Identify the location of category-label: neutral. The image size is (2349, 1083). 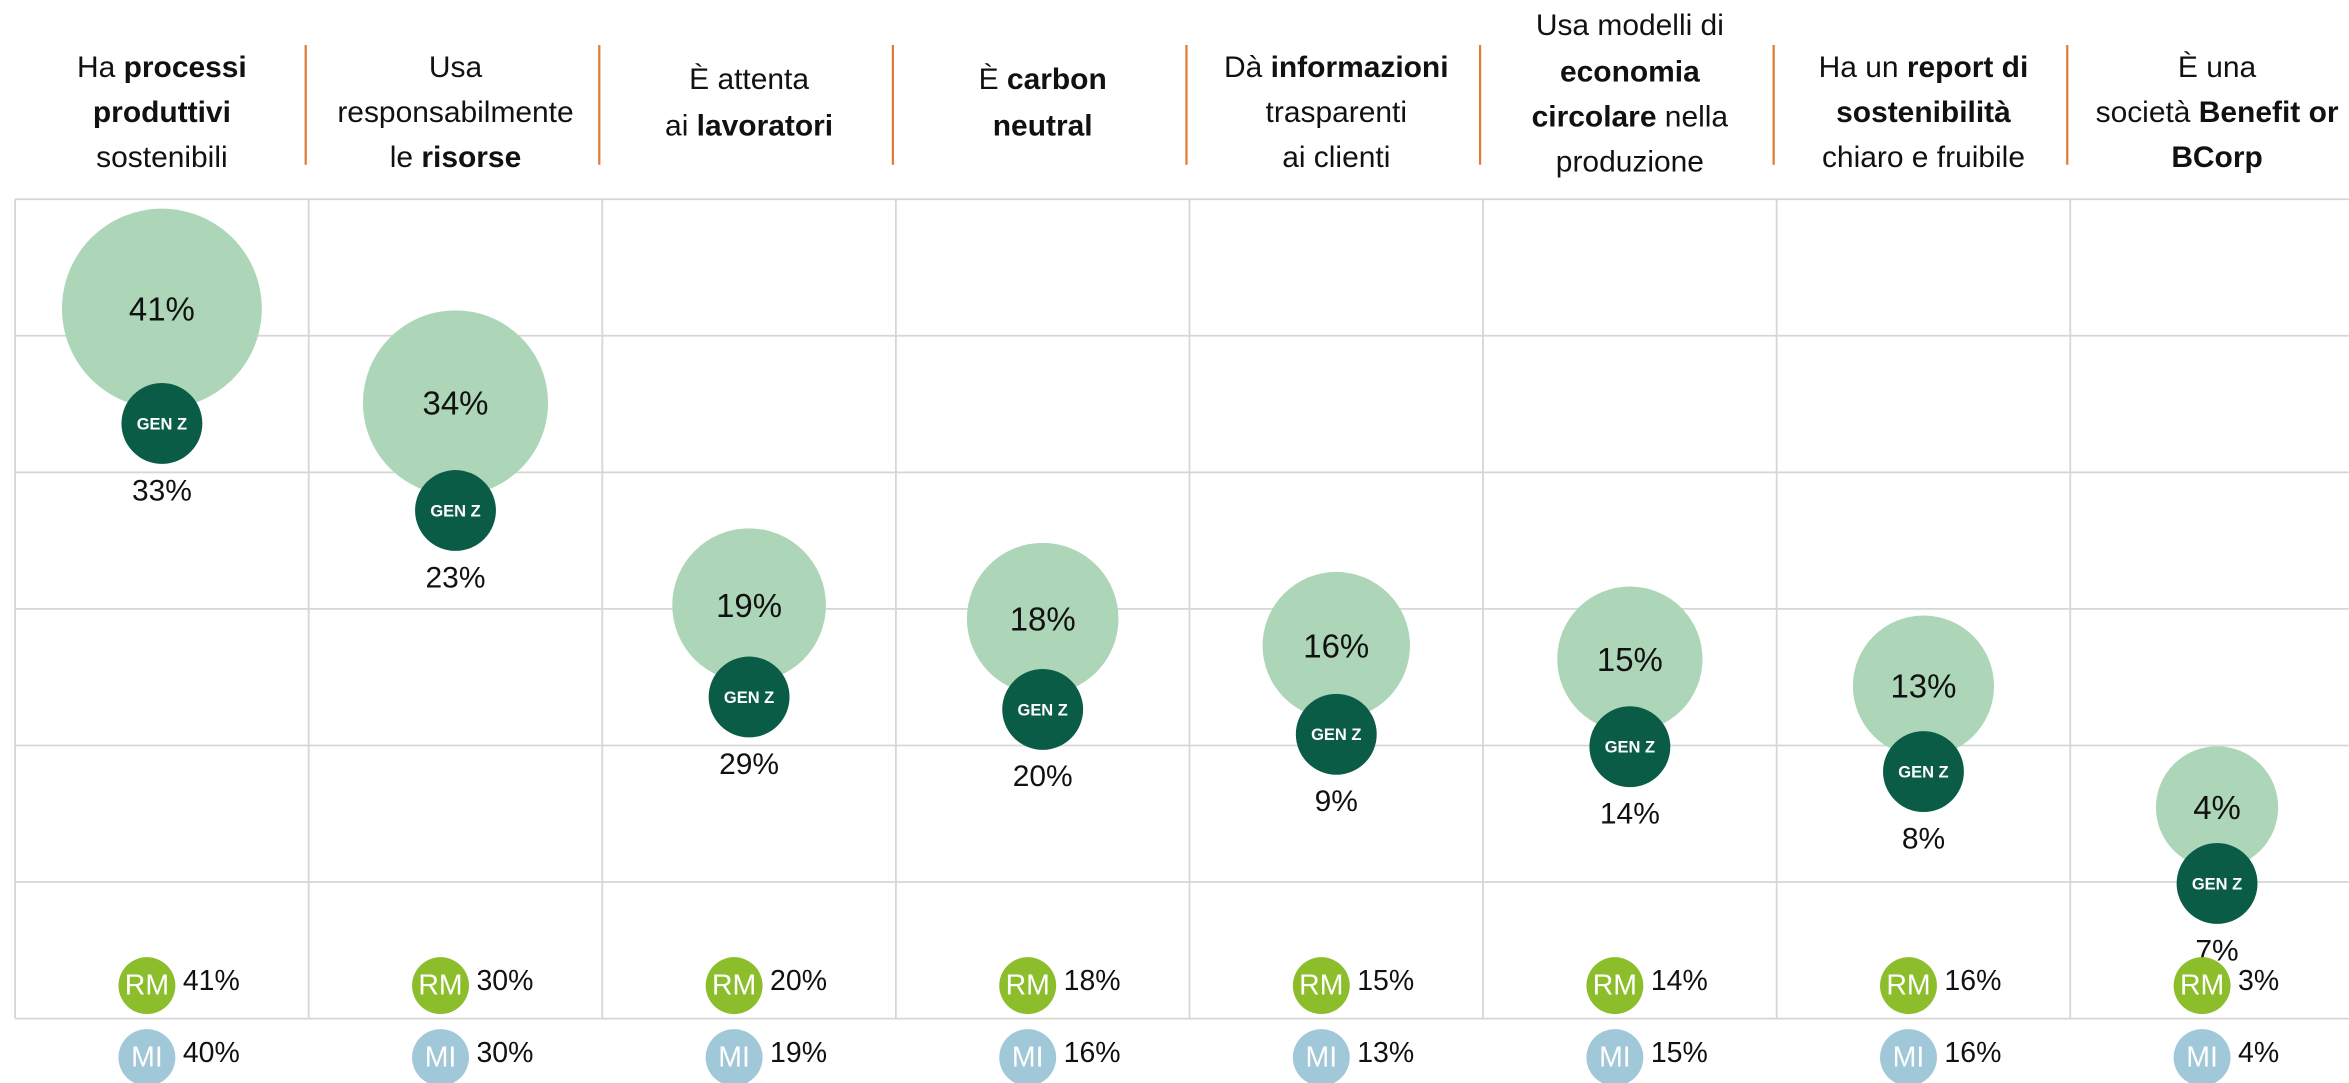
(1043, 125).